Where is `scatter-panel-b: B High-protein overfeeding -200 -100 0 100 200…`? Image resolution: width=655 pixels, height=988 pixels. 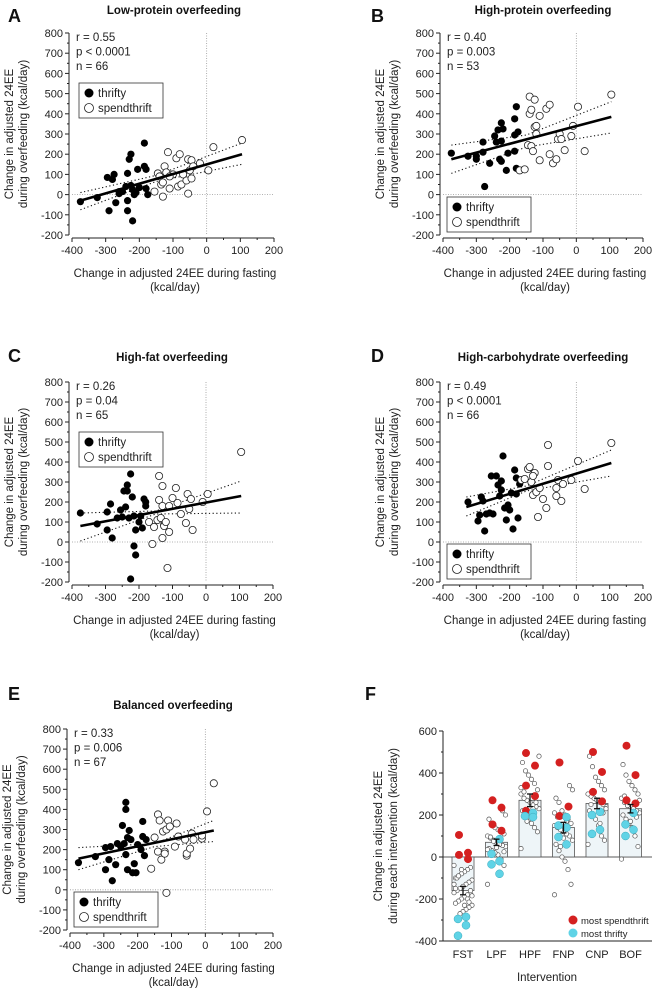
scatter-panel-b: B High-protein overfeeding -200 -100 0 100 200… is located at coordinates (511, 149).